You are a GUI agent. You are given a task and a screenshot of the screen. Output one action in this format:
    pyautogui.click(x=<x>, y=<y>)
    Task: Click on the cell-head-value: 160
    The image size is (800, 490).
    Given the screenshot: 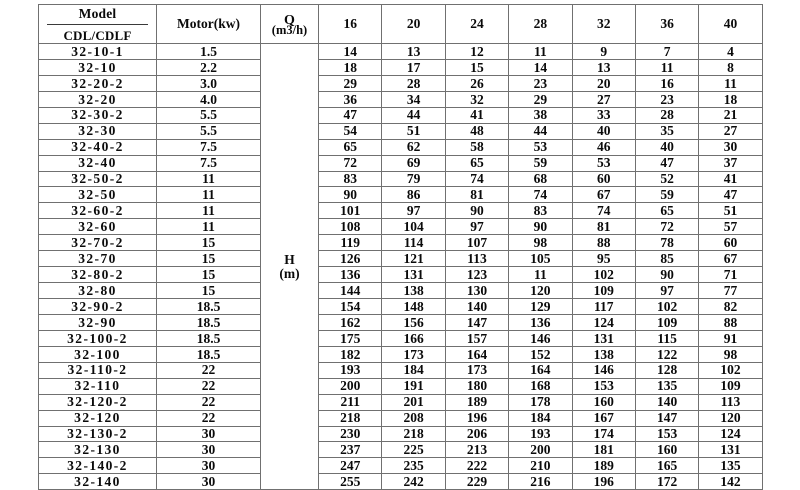 What is the action you would take?
    pyautogui.click(x=603, y=402)
    